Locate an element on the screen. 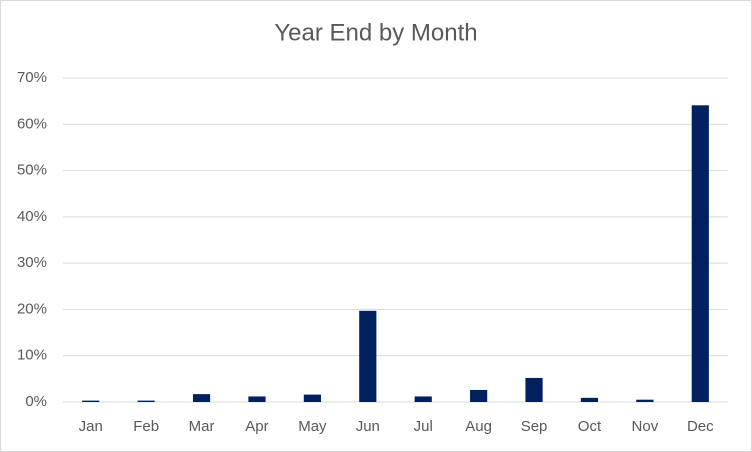 This screenshot has height=452, width=752. y-tick-label: 30% is located at coordinates (32, 262).